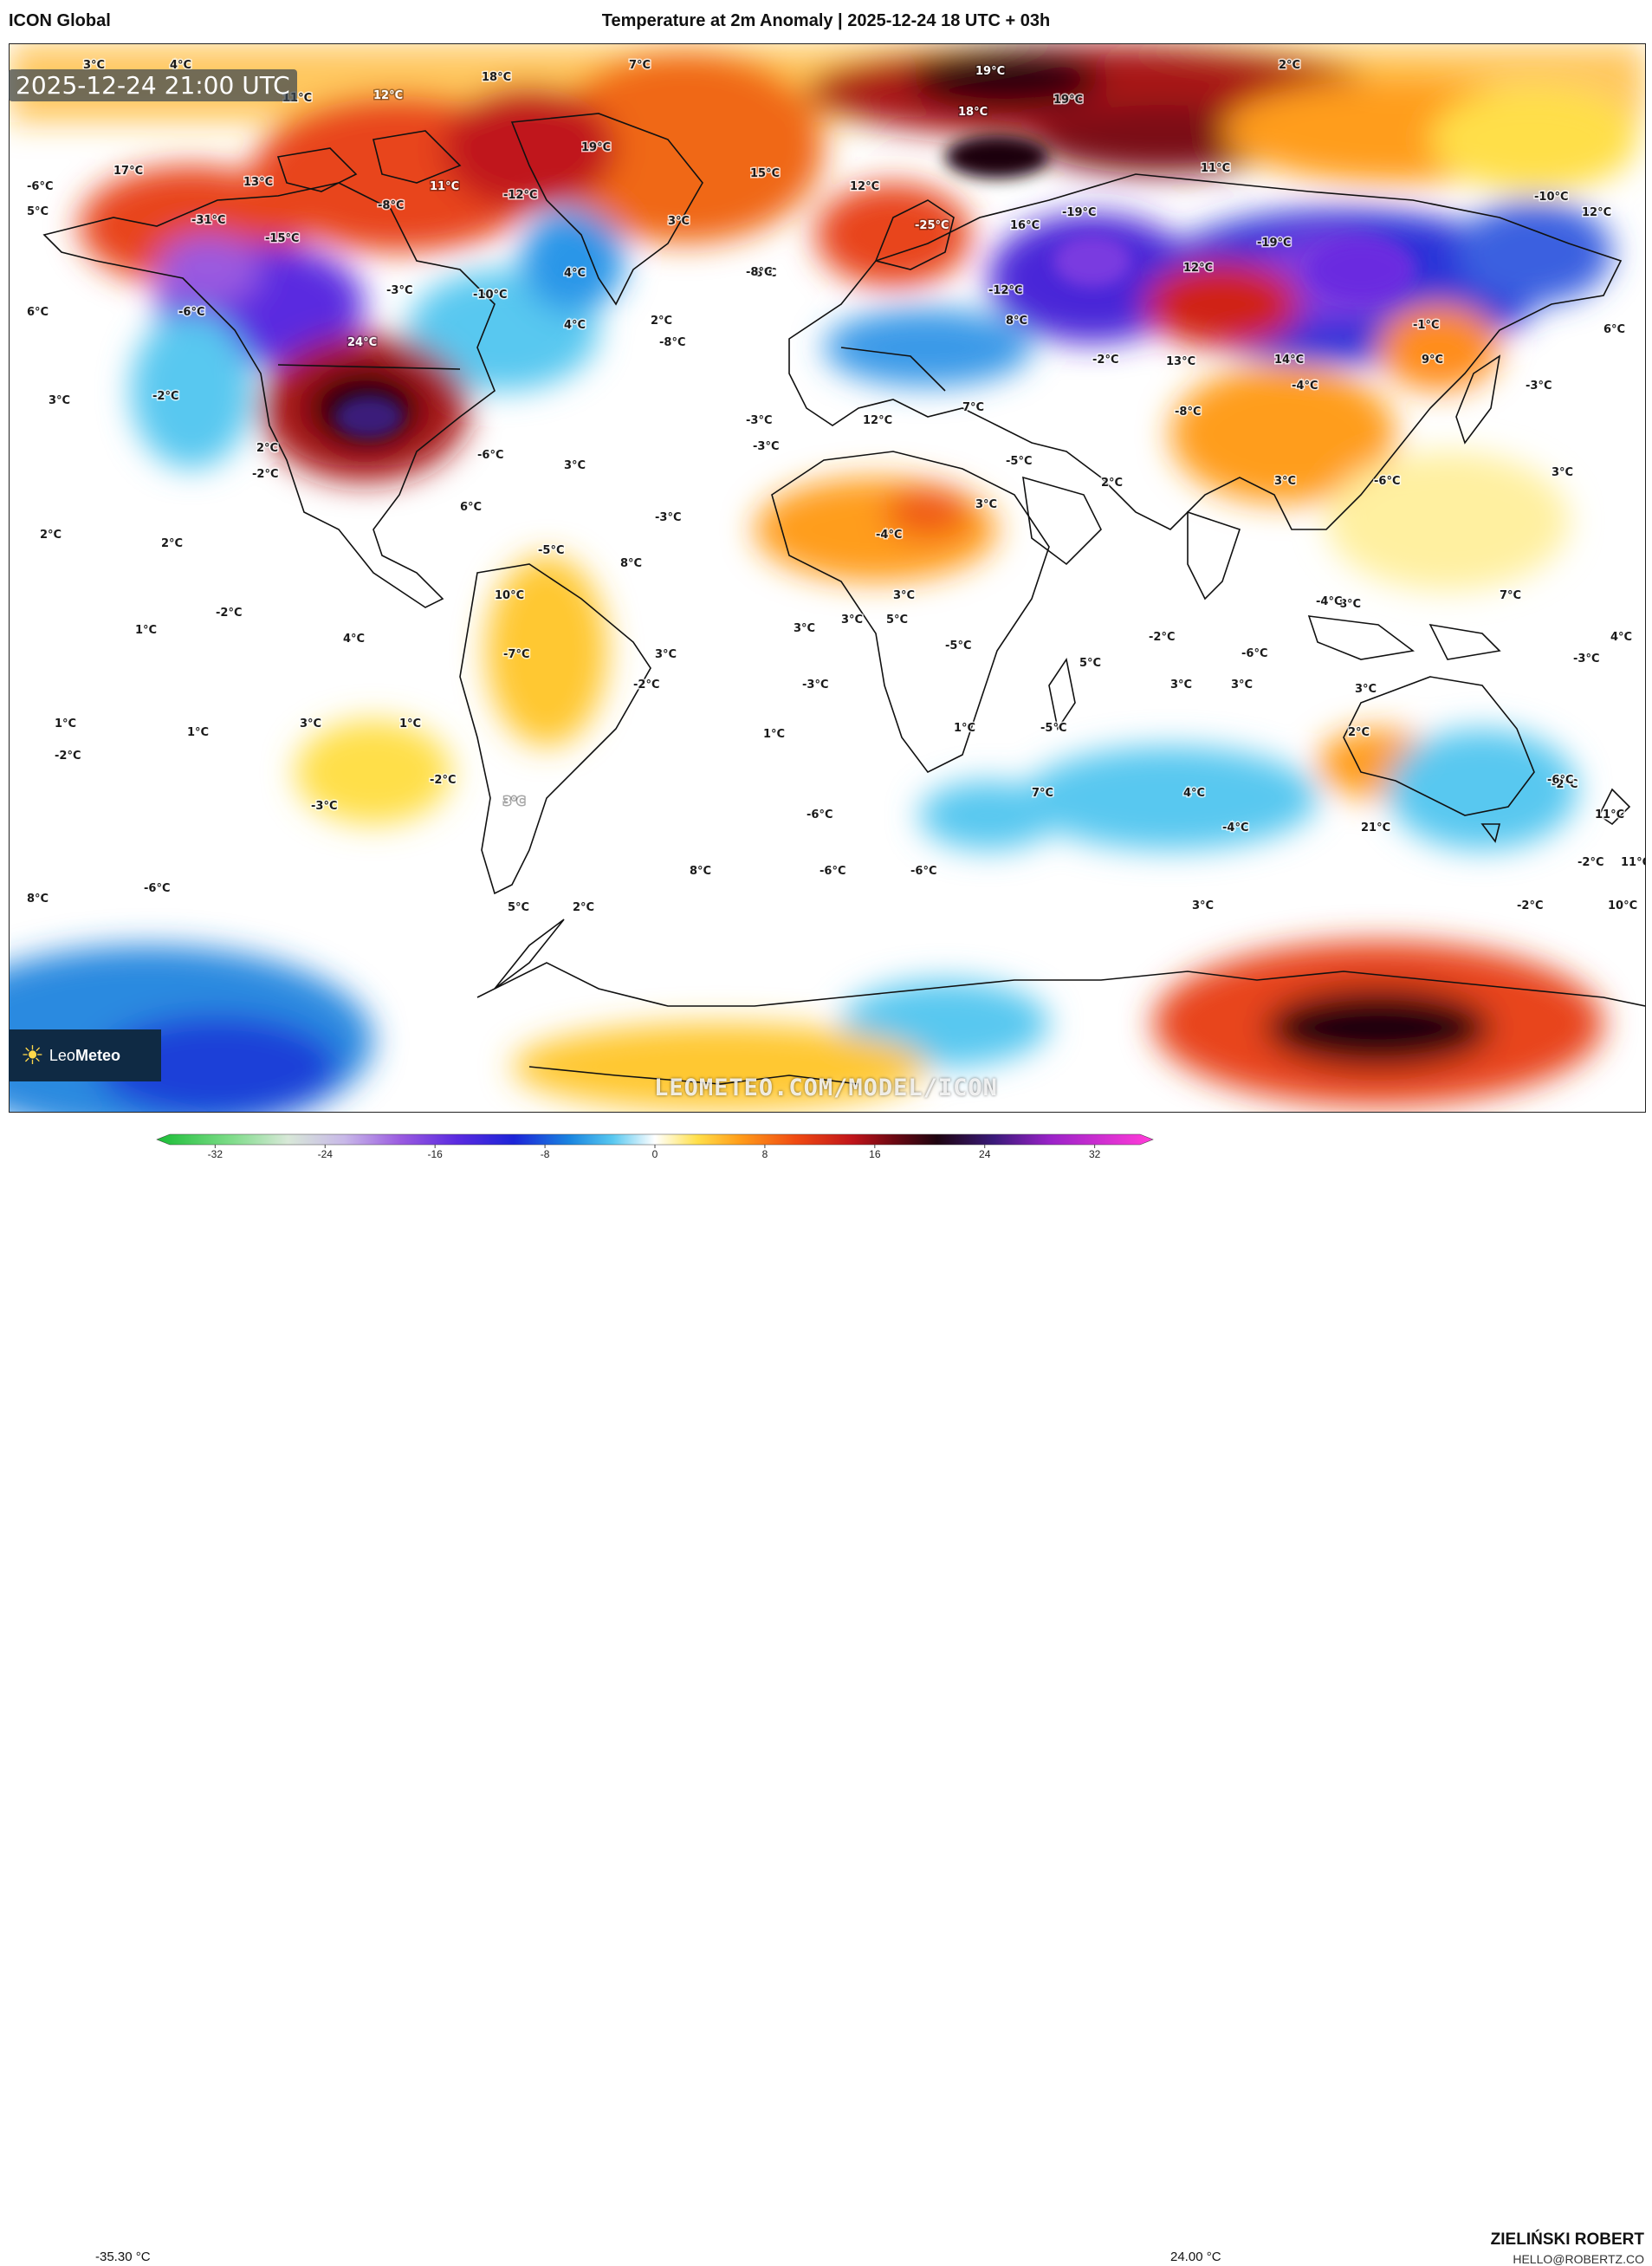 Image resolution: width=1652 pixels, height=2266 pixels. Describe the element at coordinates (444, 186) in the screenshot. I see `temperature-label: 11°C` at that location.